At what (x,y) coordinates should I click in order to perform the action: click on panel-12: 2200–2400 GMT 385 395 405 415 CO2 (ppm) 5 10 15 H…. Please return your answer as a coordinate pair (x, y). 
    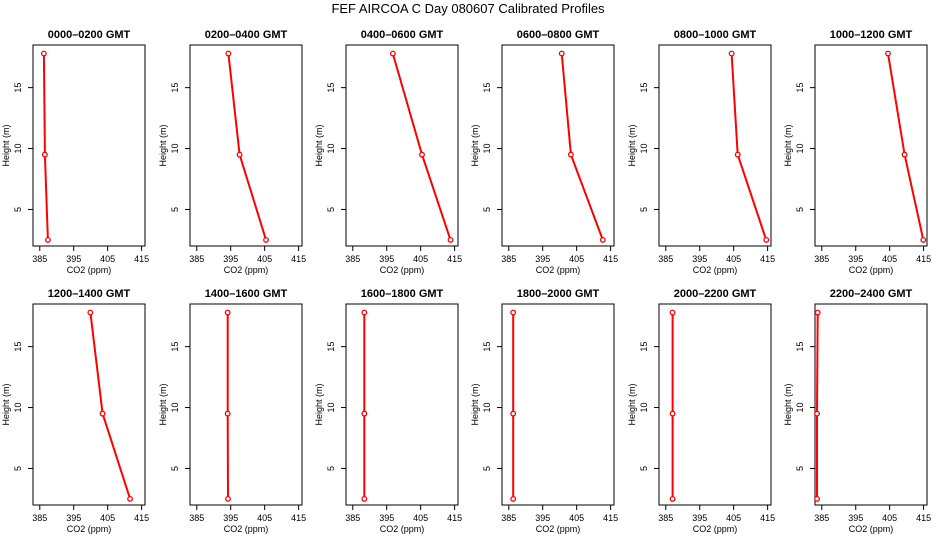
    Looking at the image, I should click on (857, 411).